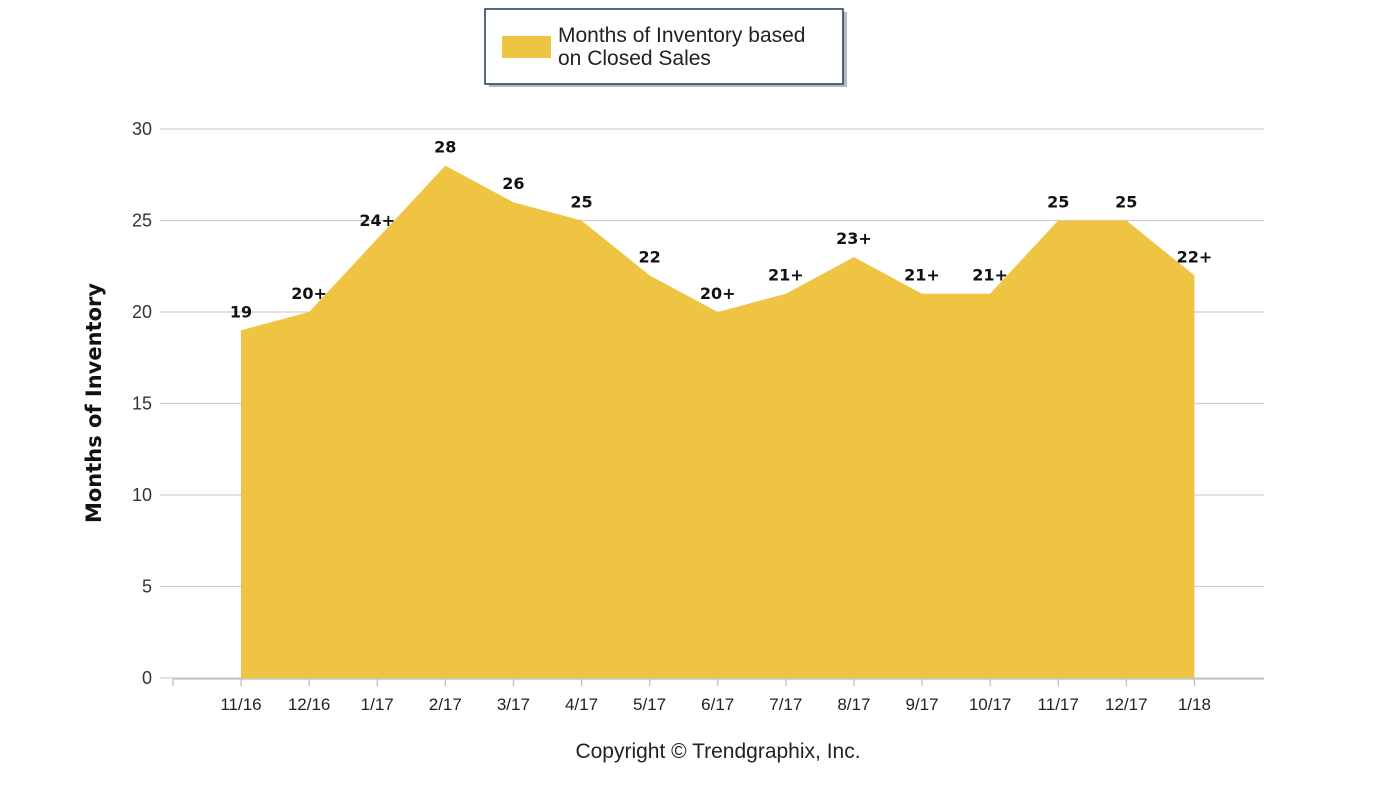 This screenshot has height=788, width=1396. I want to click on x-tick-label: 8/17, so click(853, 704).